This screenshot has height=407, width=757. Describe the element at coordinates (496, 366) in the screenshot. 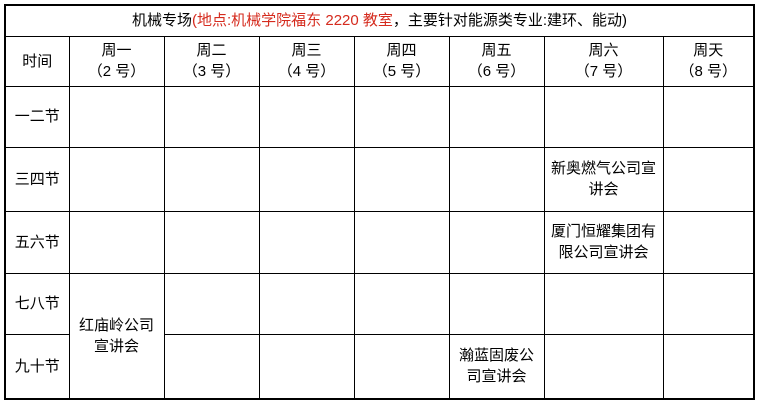

I see `cell-fri-9-10-event: 瀚蓝固废公司宣讲会` at that location.